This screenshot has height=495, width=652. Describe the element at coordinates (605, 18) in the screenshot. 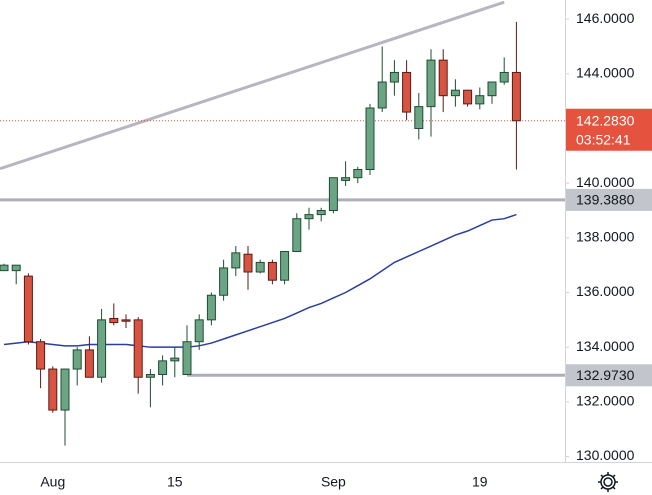

I see `y-tick-label: 146.0000` at that location.